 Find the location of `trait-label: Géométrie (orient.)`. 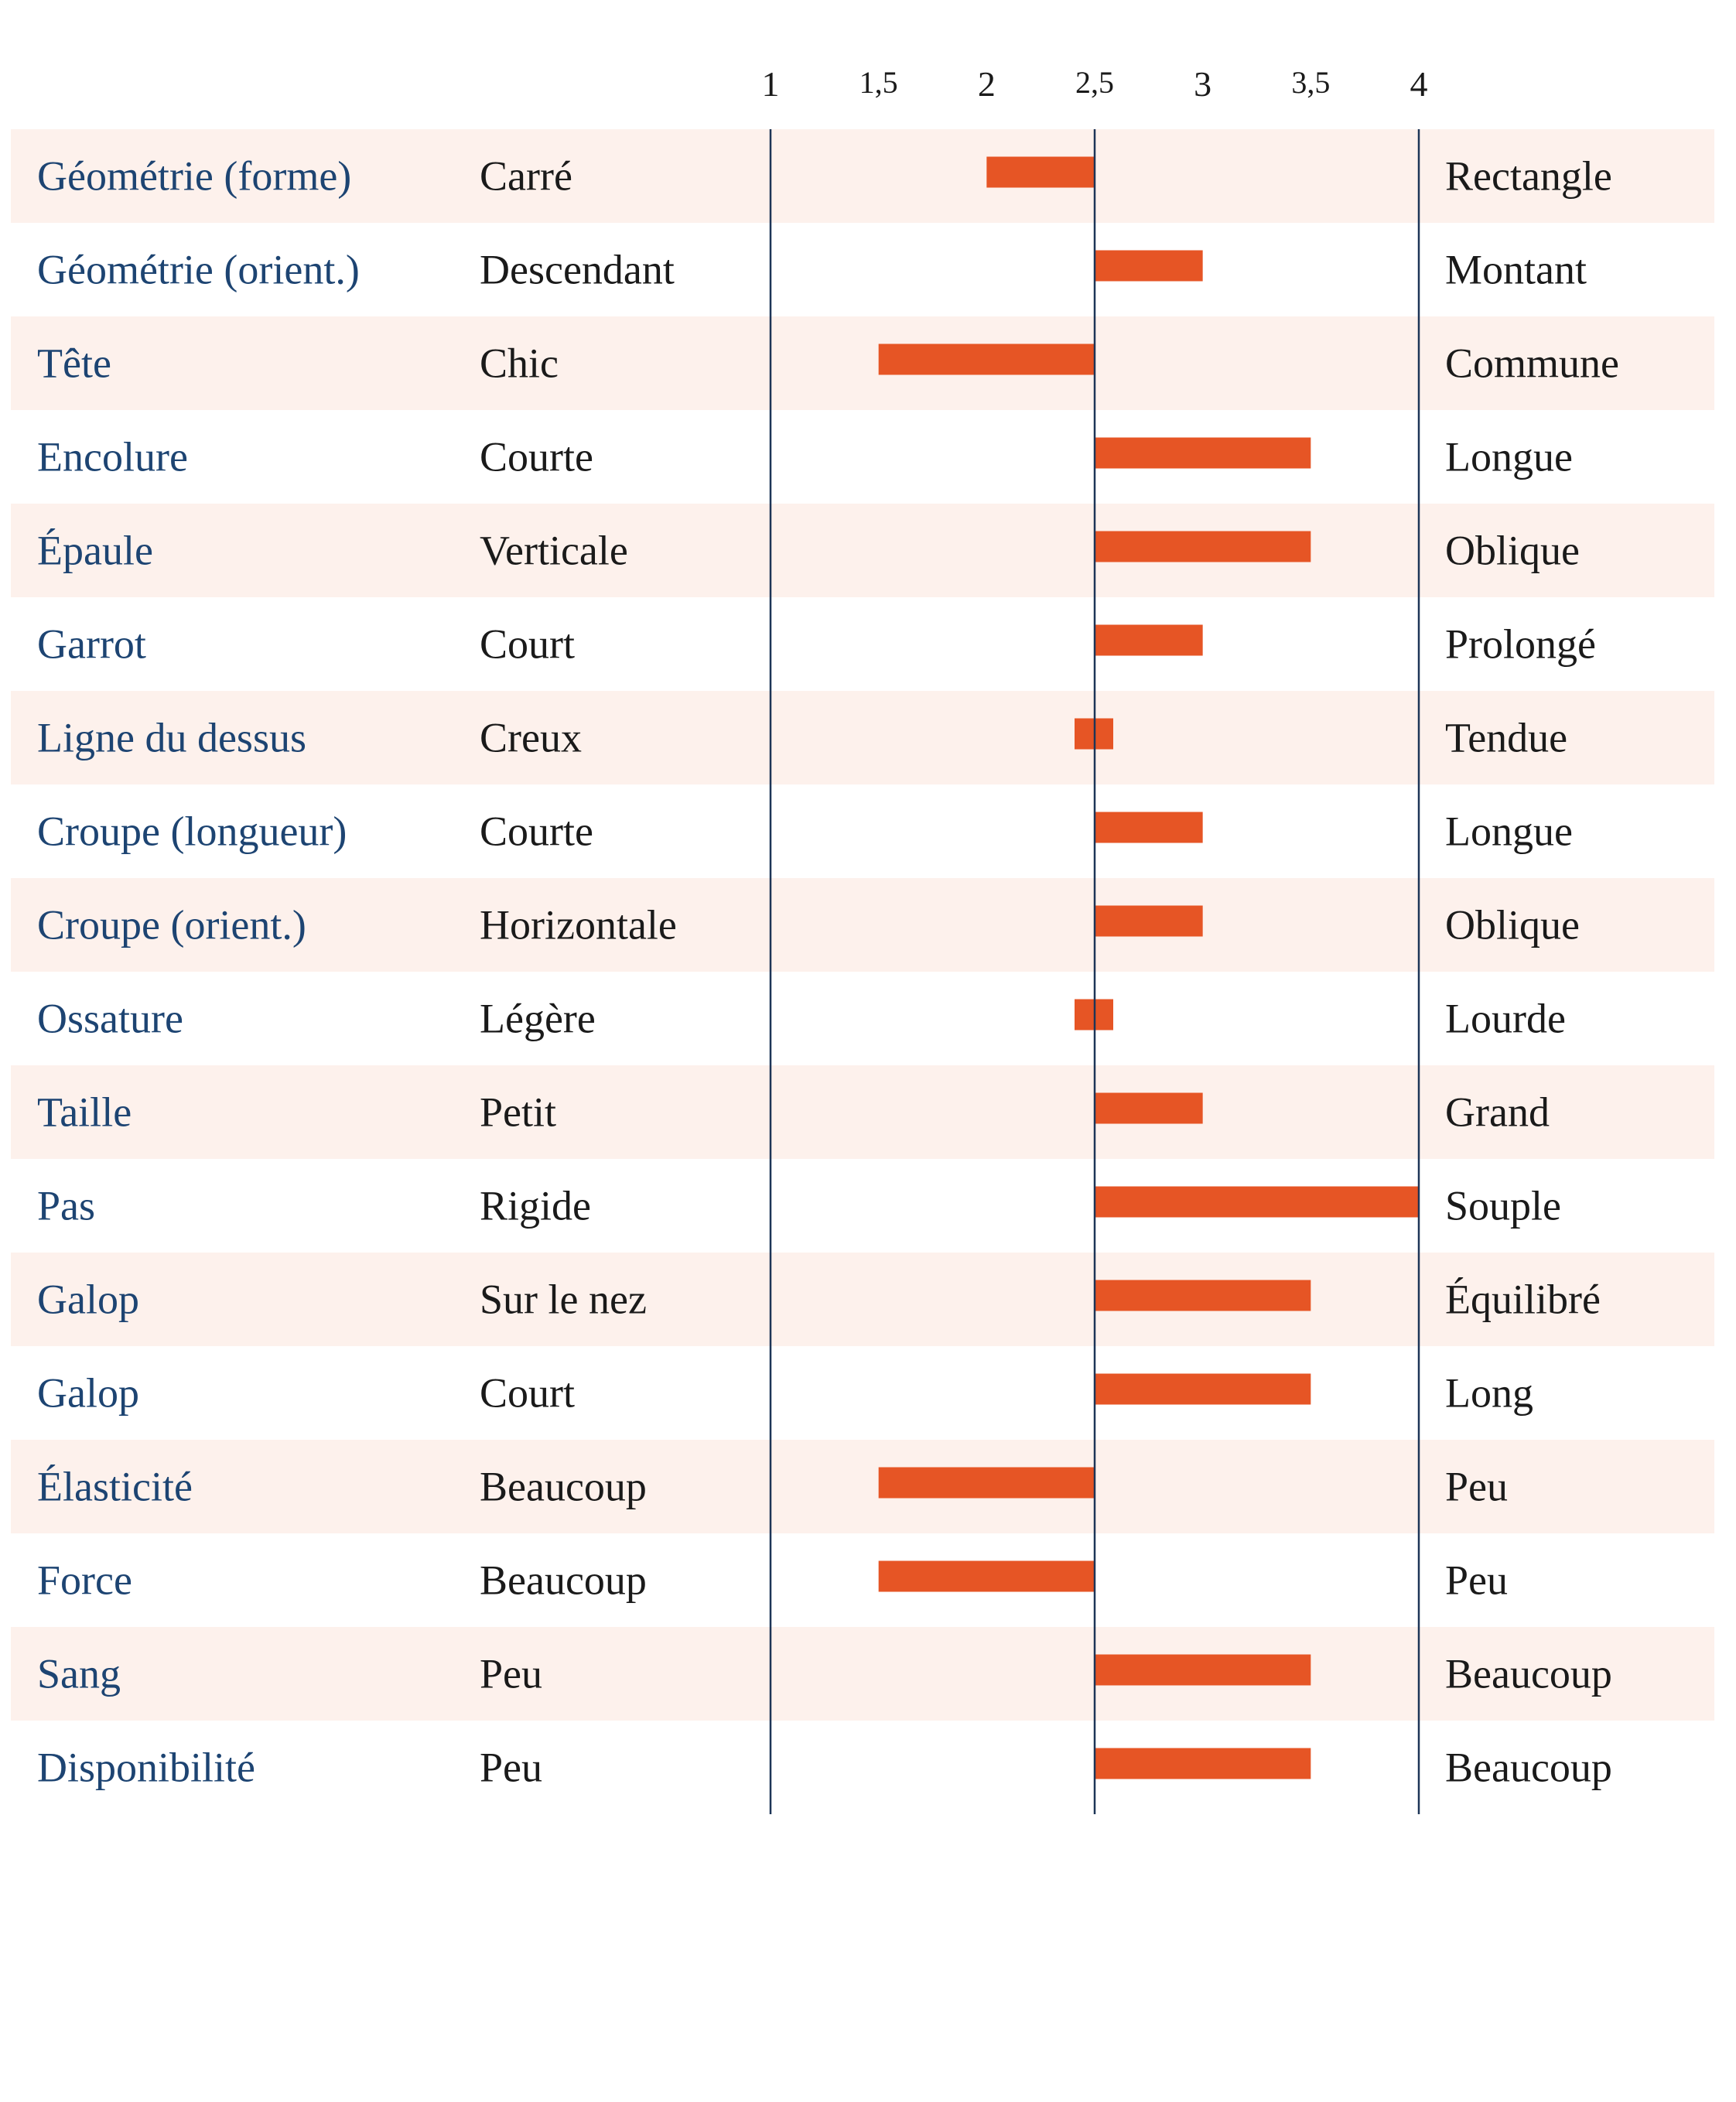

trait-label: Géométrie (orient.) is located at coordinates (198, 270).